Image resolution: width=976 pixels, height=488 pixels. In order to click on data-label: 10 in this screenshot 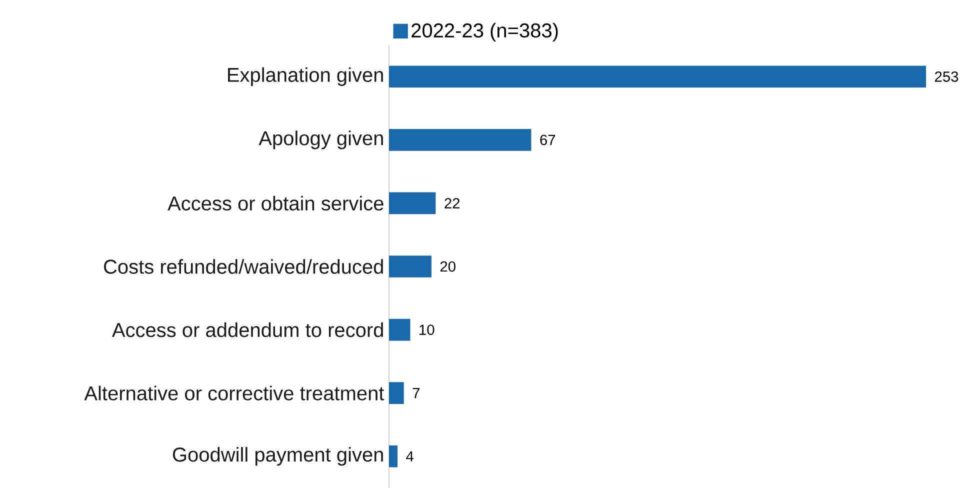, I will do `click(427, 329)`.